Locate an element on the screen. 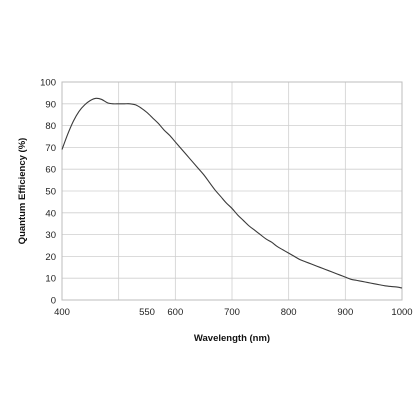 The height and width of the screenshot is (416, 416). x-axis-title: Wavelength (nm) is located at coordinates (232, 338).